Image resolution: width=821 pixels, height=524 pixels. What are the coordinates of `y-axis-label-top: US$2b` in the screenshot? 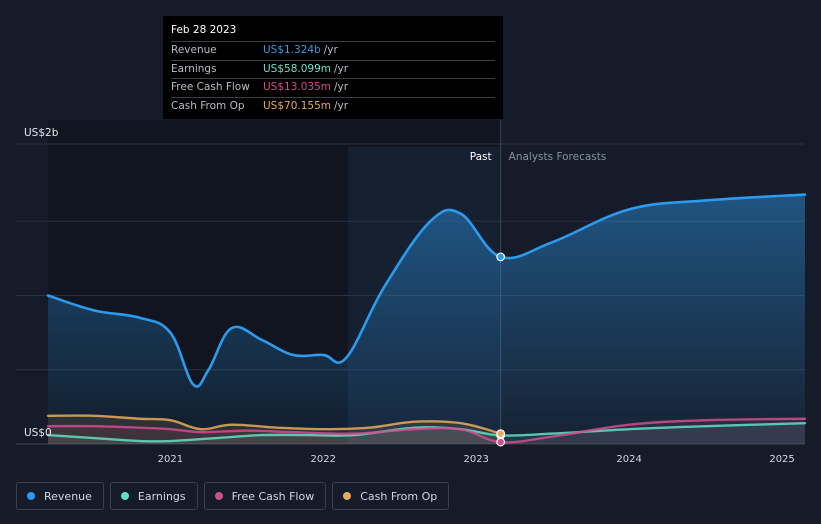 It's located at (41, 133).